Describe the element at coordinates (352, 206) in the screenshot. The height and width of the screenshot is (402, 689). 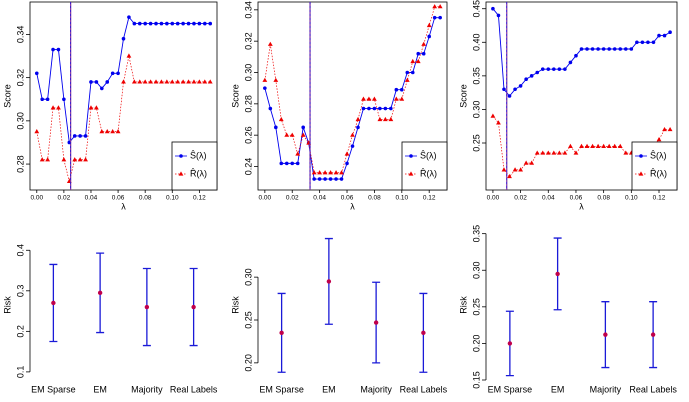
I see `x-axis-label: λ` at that location.